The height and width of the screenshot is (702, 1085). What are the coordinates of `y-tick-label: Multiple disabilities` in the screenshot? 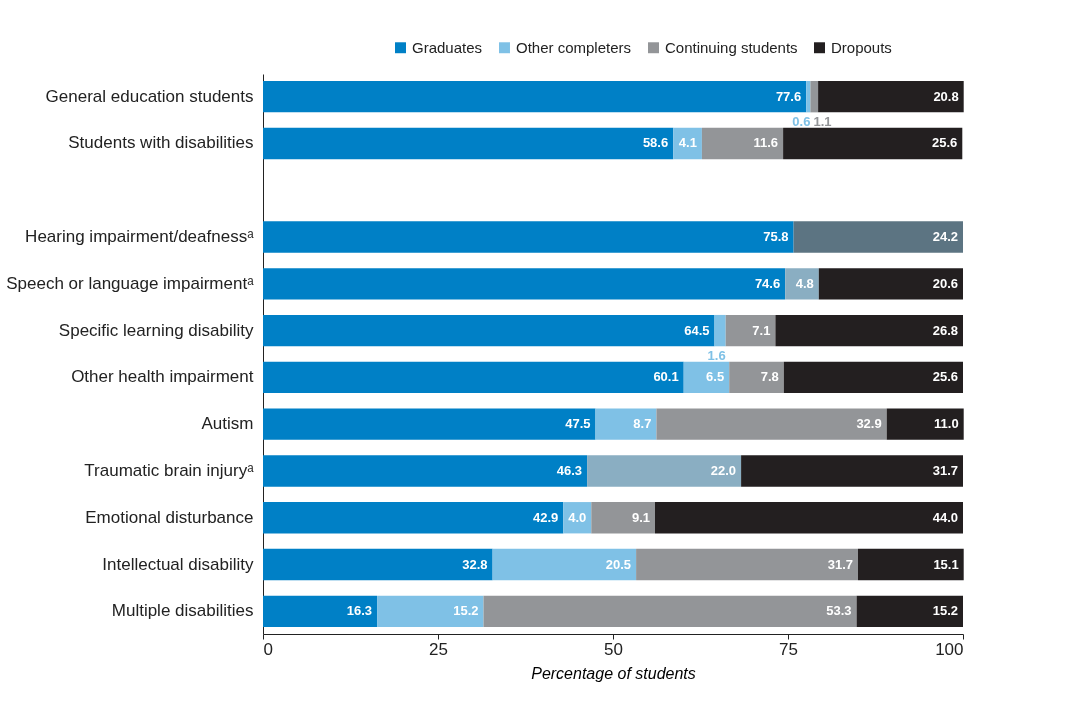 It's located at (182, 611).